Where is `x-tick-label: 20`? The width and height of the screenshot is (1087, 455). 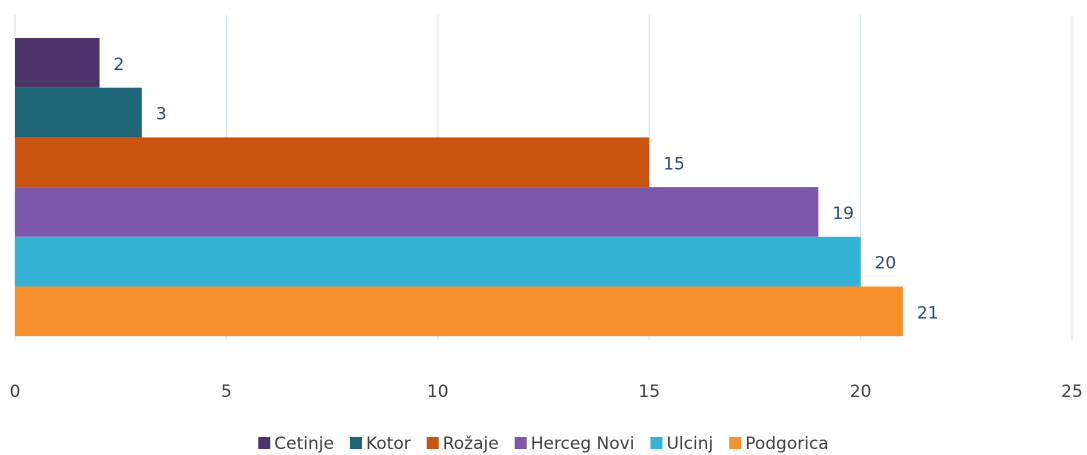 x-tick-label: 20 is located at coordinates (861, 392).